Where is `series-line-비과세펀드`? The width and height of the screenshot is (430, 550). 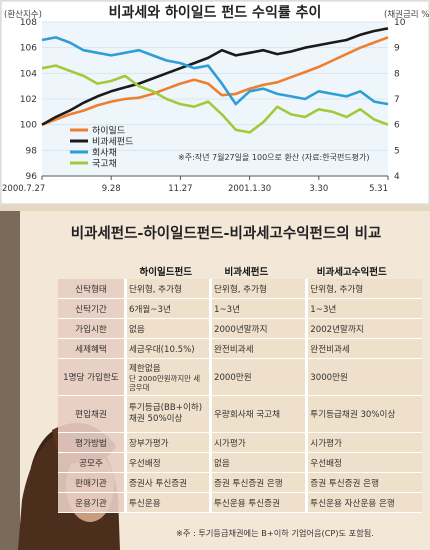
series-line-비과세펀드 is located at coordinates (215, 76).